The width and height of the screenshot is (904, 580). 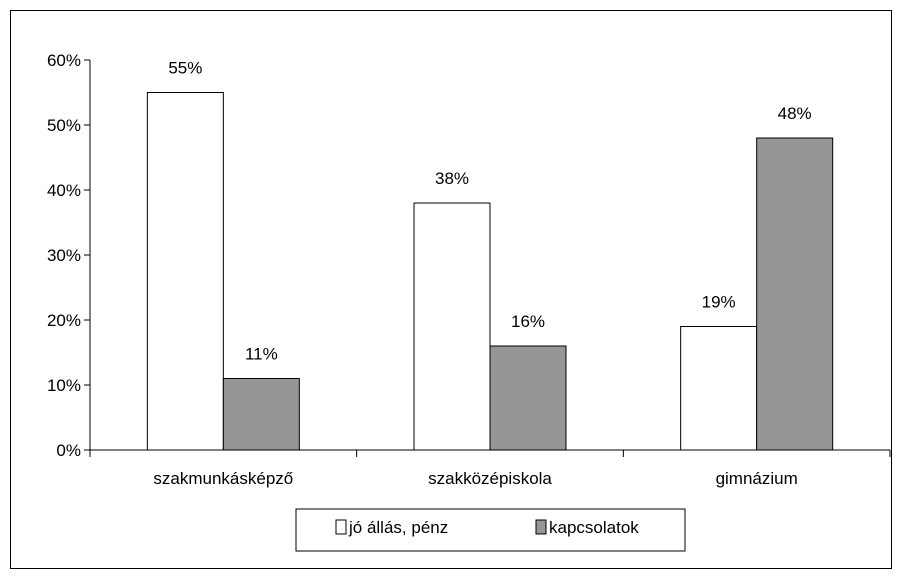 What do you see at coordinates (541, 527) in the screenshot?
I see `legend-swatch-kapcsolatok` at bounding box center [541, 527].